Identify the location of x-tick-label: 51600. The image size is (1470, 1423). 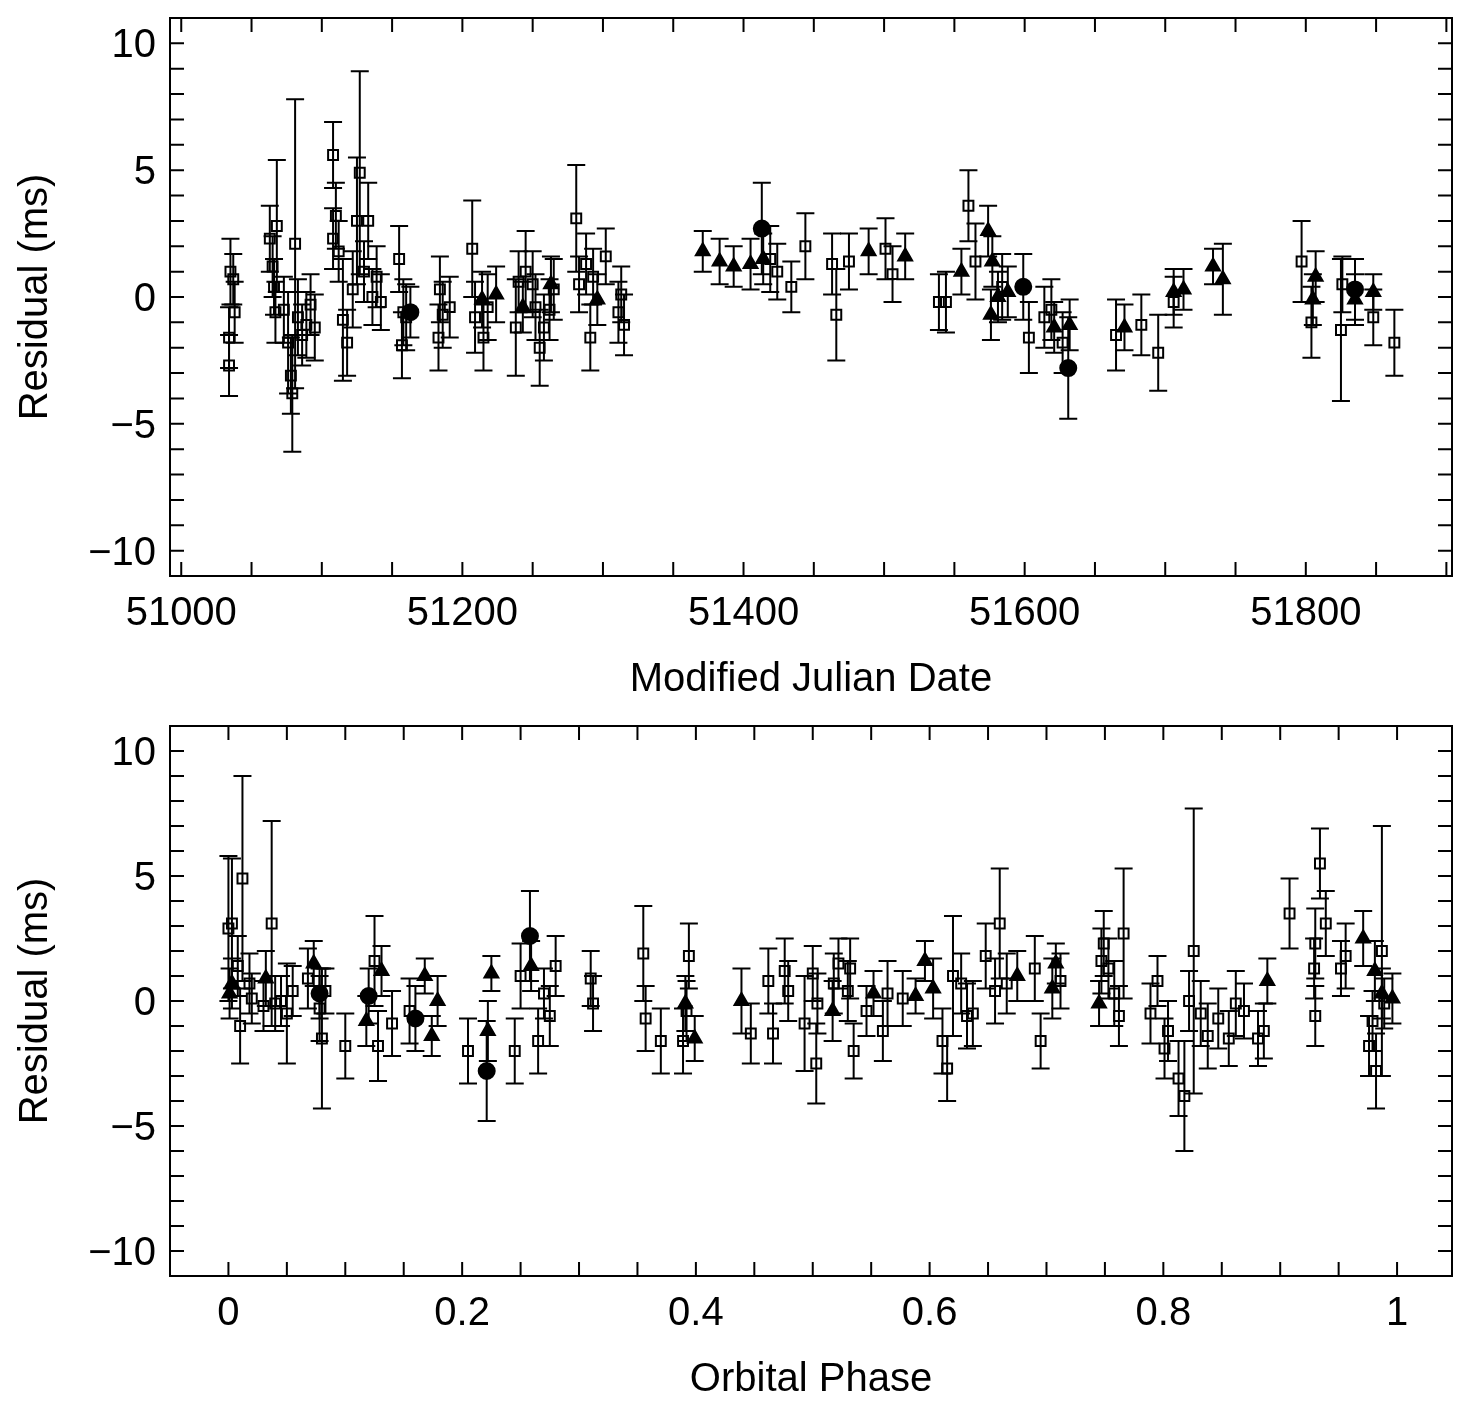
(1025, 611).